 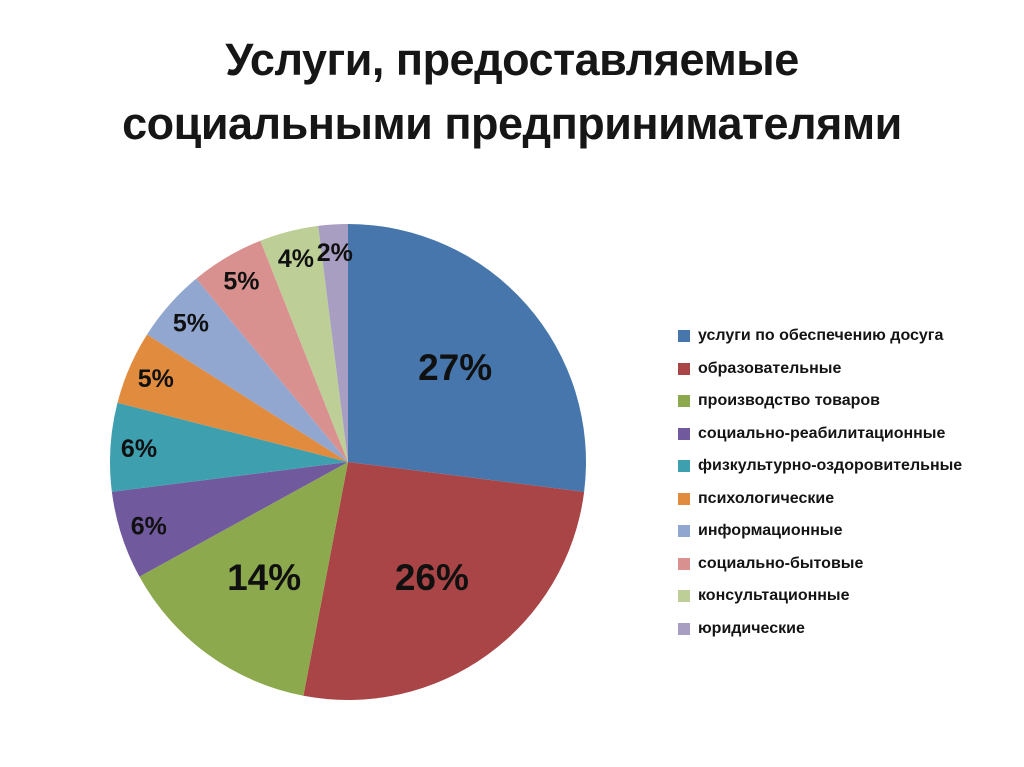 What do you see at coordinates (830, 466) in the screenshot?
I see `legend-label: физкультурно-оздоровительные` at bounding box center [830, 466].